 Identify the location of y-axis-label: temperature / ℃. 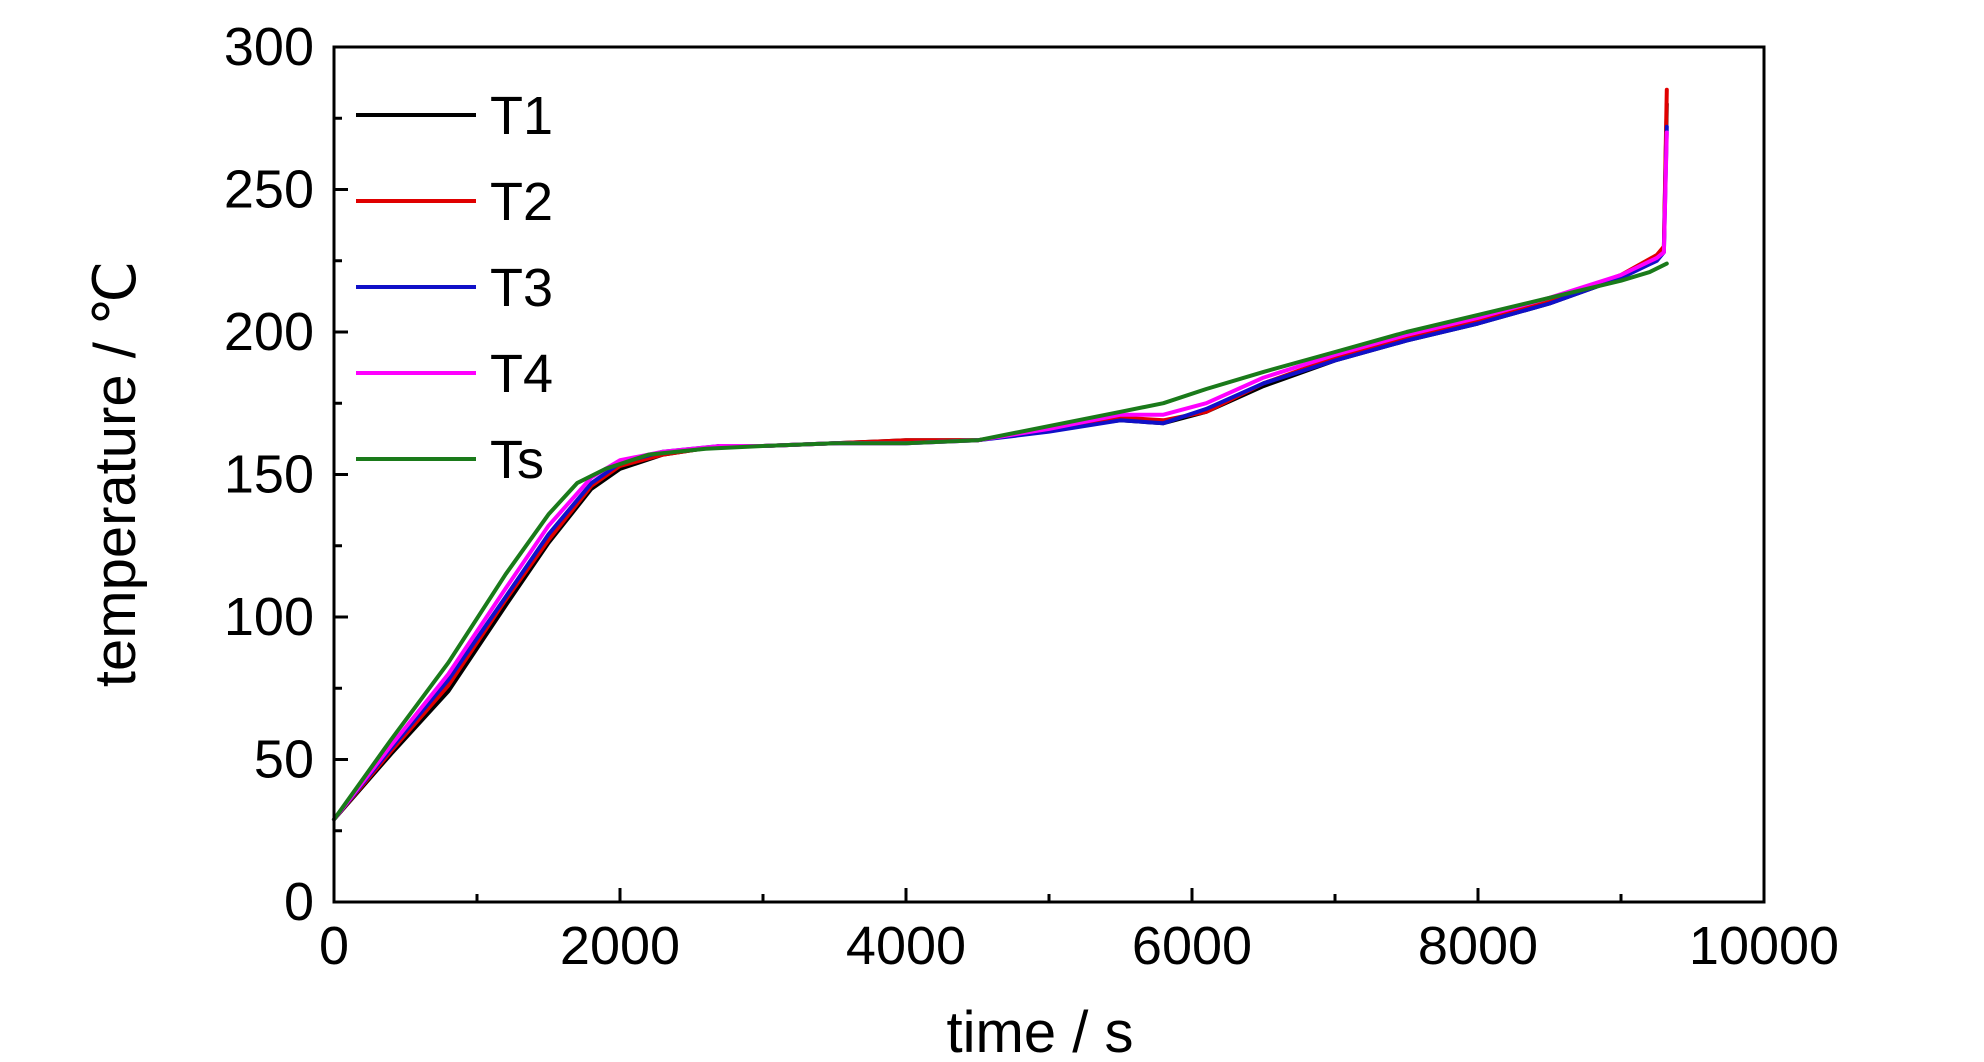
(115, 474).